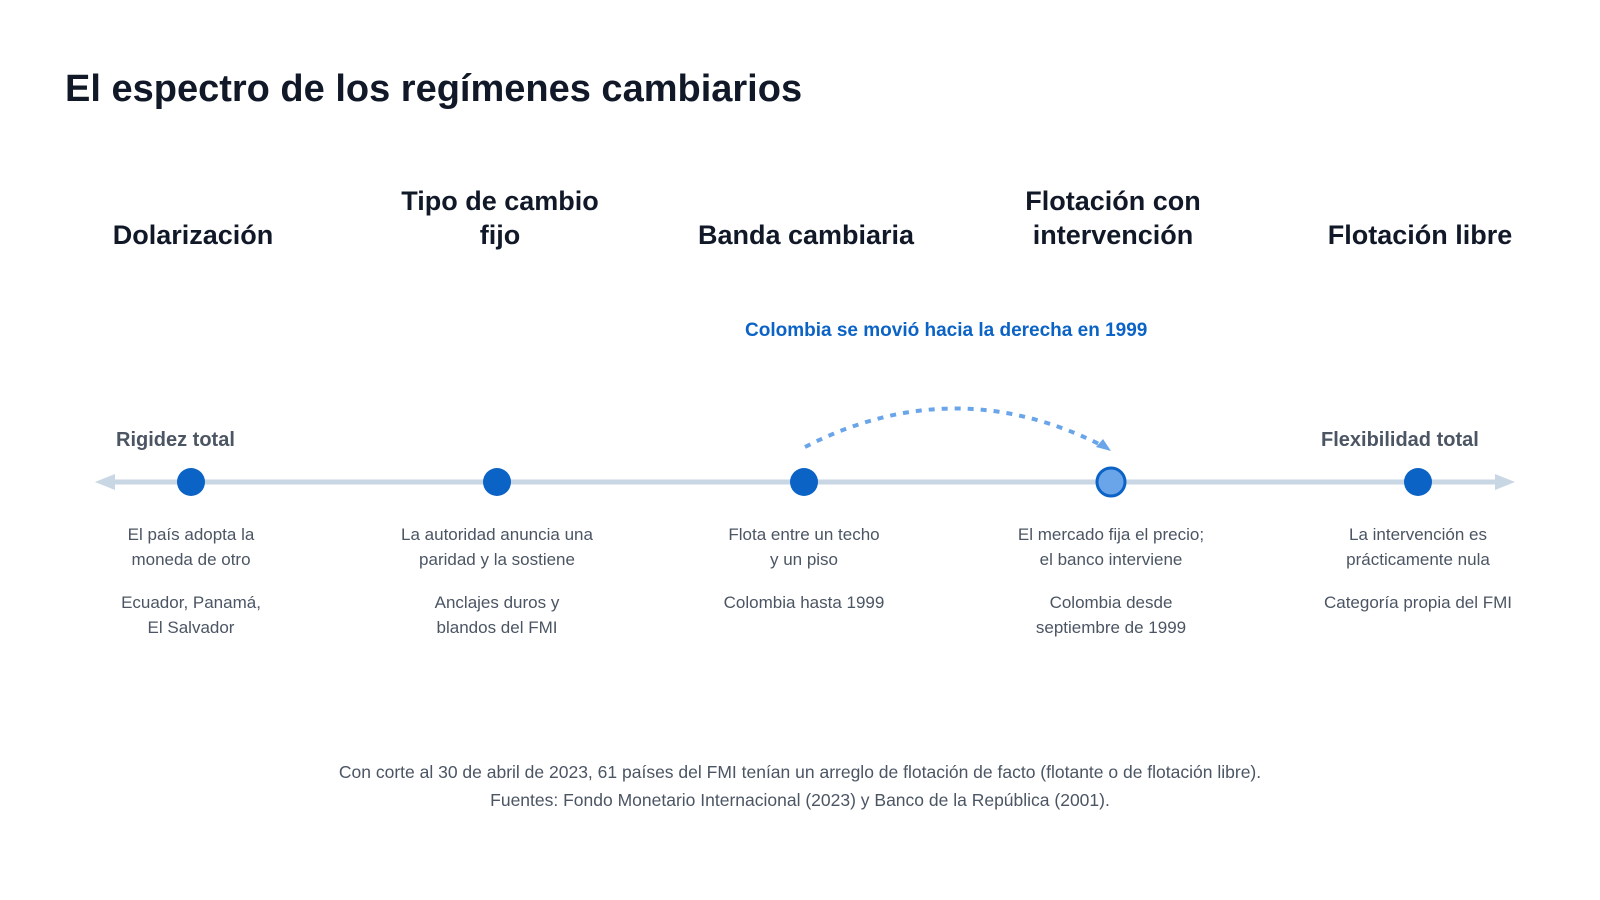  I want to click on regime-example-dolarizacion: Ecuador, Panamá, El Salvador, so click(191, 615).